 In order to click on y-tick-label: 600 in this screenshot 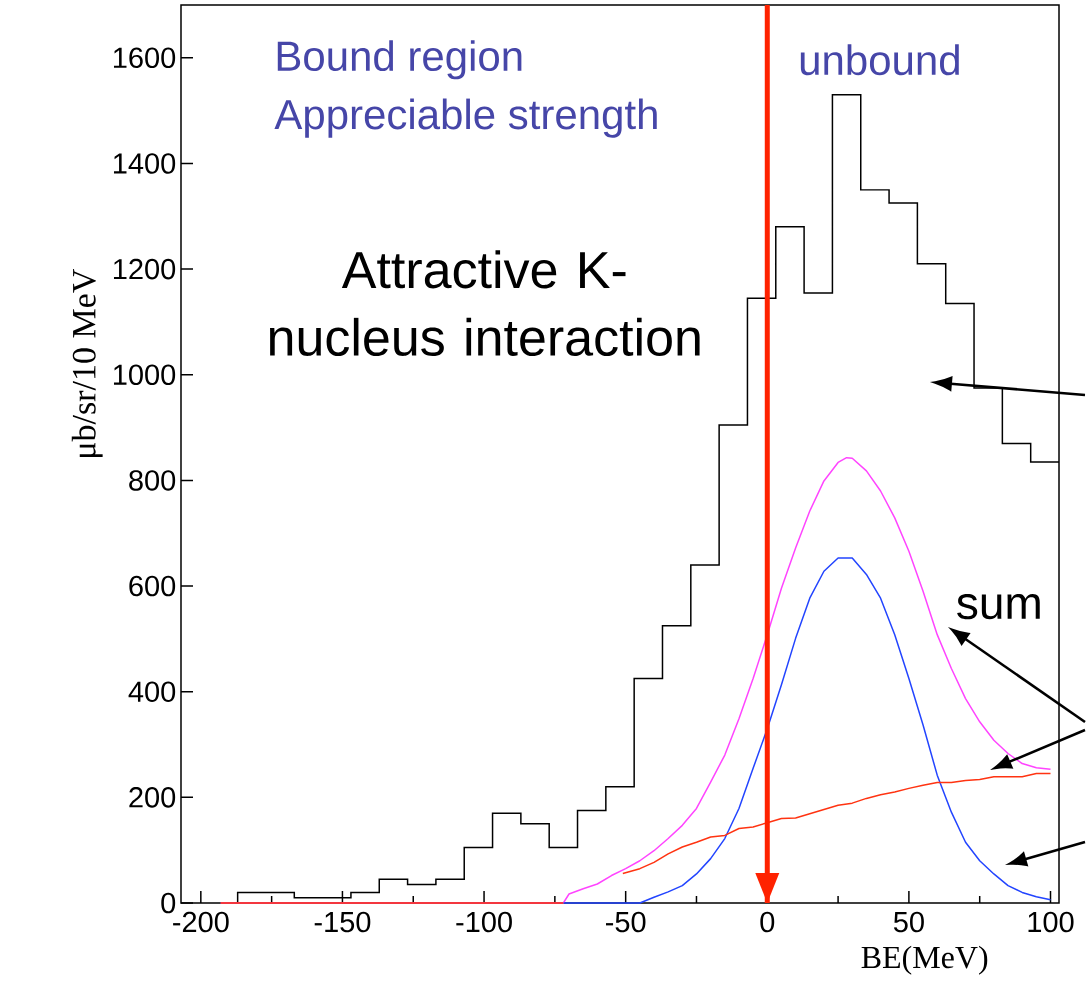, I will do `click(152, 586)`.